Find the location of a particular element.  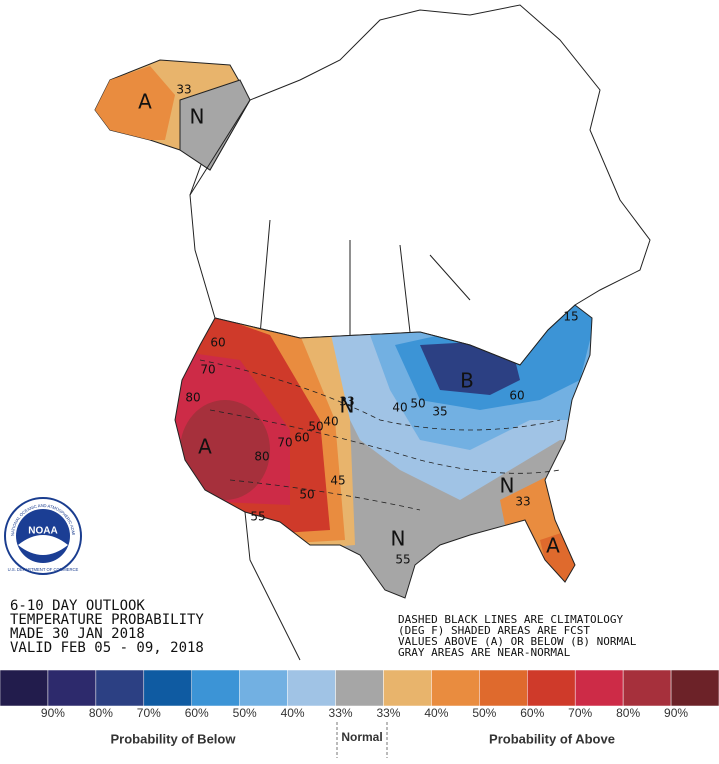

alaska-orange is located at coordinates (135, 103).